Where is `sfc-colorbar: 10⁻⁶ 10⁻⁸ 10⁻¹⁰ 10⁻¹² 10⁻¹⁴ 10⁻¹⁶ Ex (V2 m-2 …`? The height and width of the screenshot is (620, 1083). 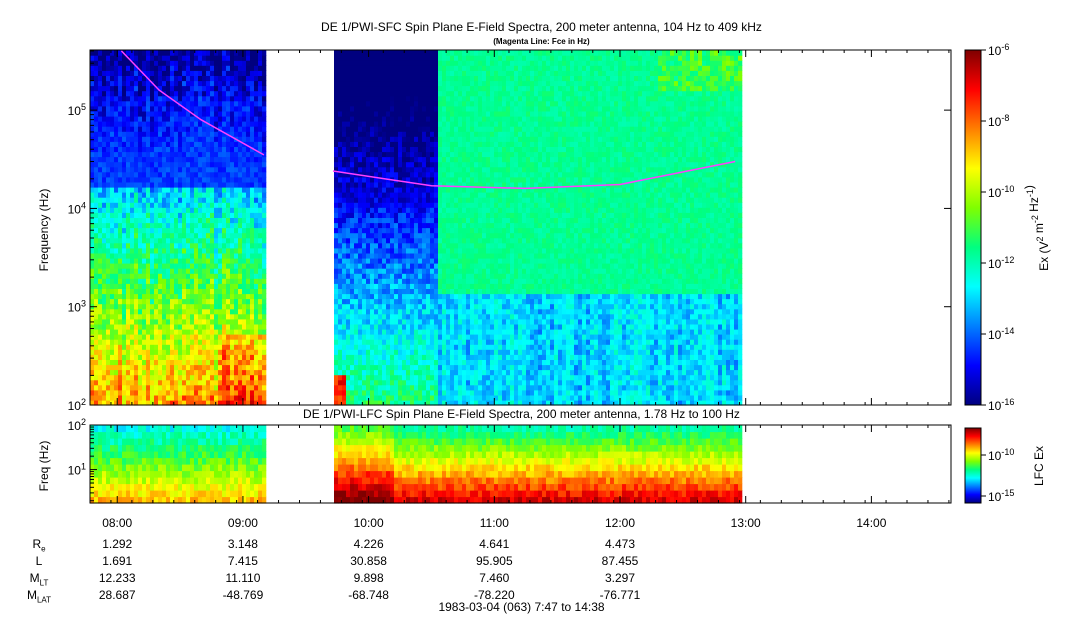
sfc-colorbar: 10⁻⁶ 10⁻⁸ 10⁻¹⁰ 10⁻¹² 10⁻¹⁴ 10⁻¹⁶ Ex (V2 m-2 … is located at coordinates (1007, 227).